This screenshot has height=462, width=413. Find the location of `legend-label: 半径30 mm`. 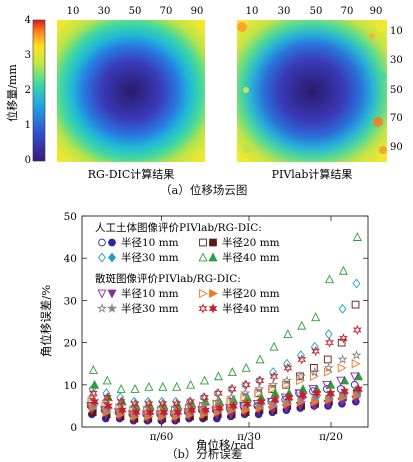

legend-label: 半径30 mm is located at coordinates (150, 308).